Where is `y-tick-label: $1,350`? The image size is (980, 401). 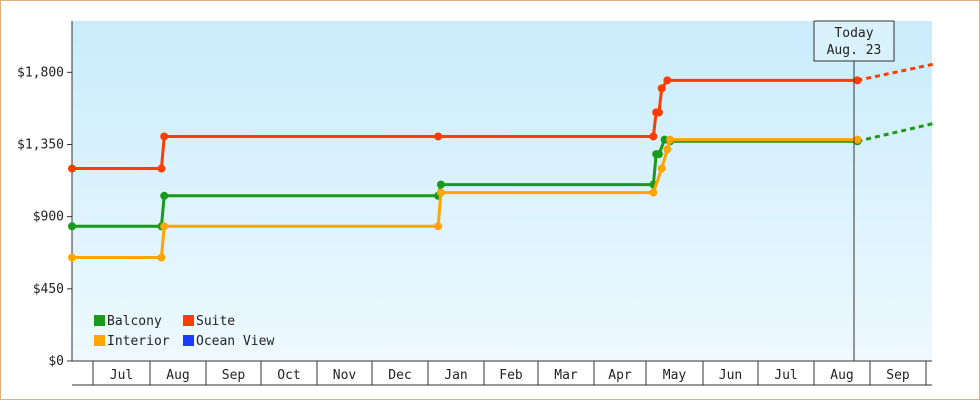
y-tick-label: $1,350 is located at coordinates (40, 144).